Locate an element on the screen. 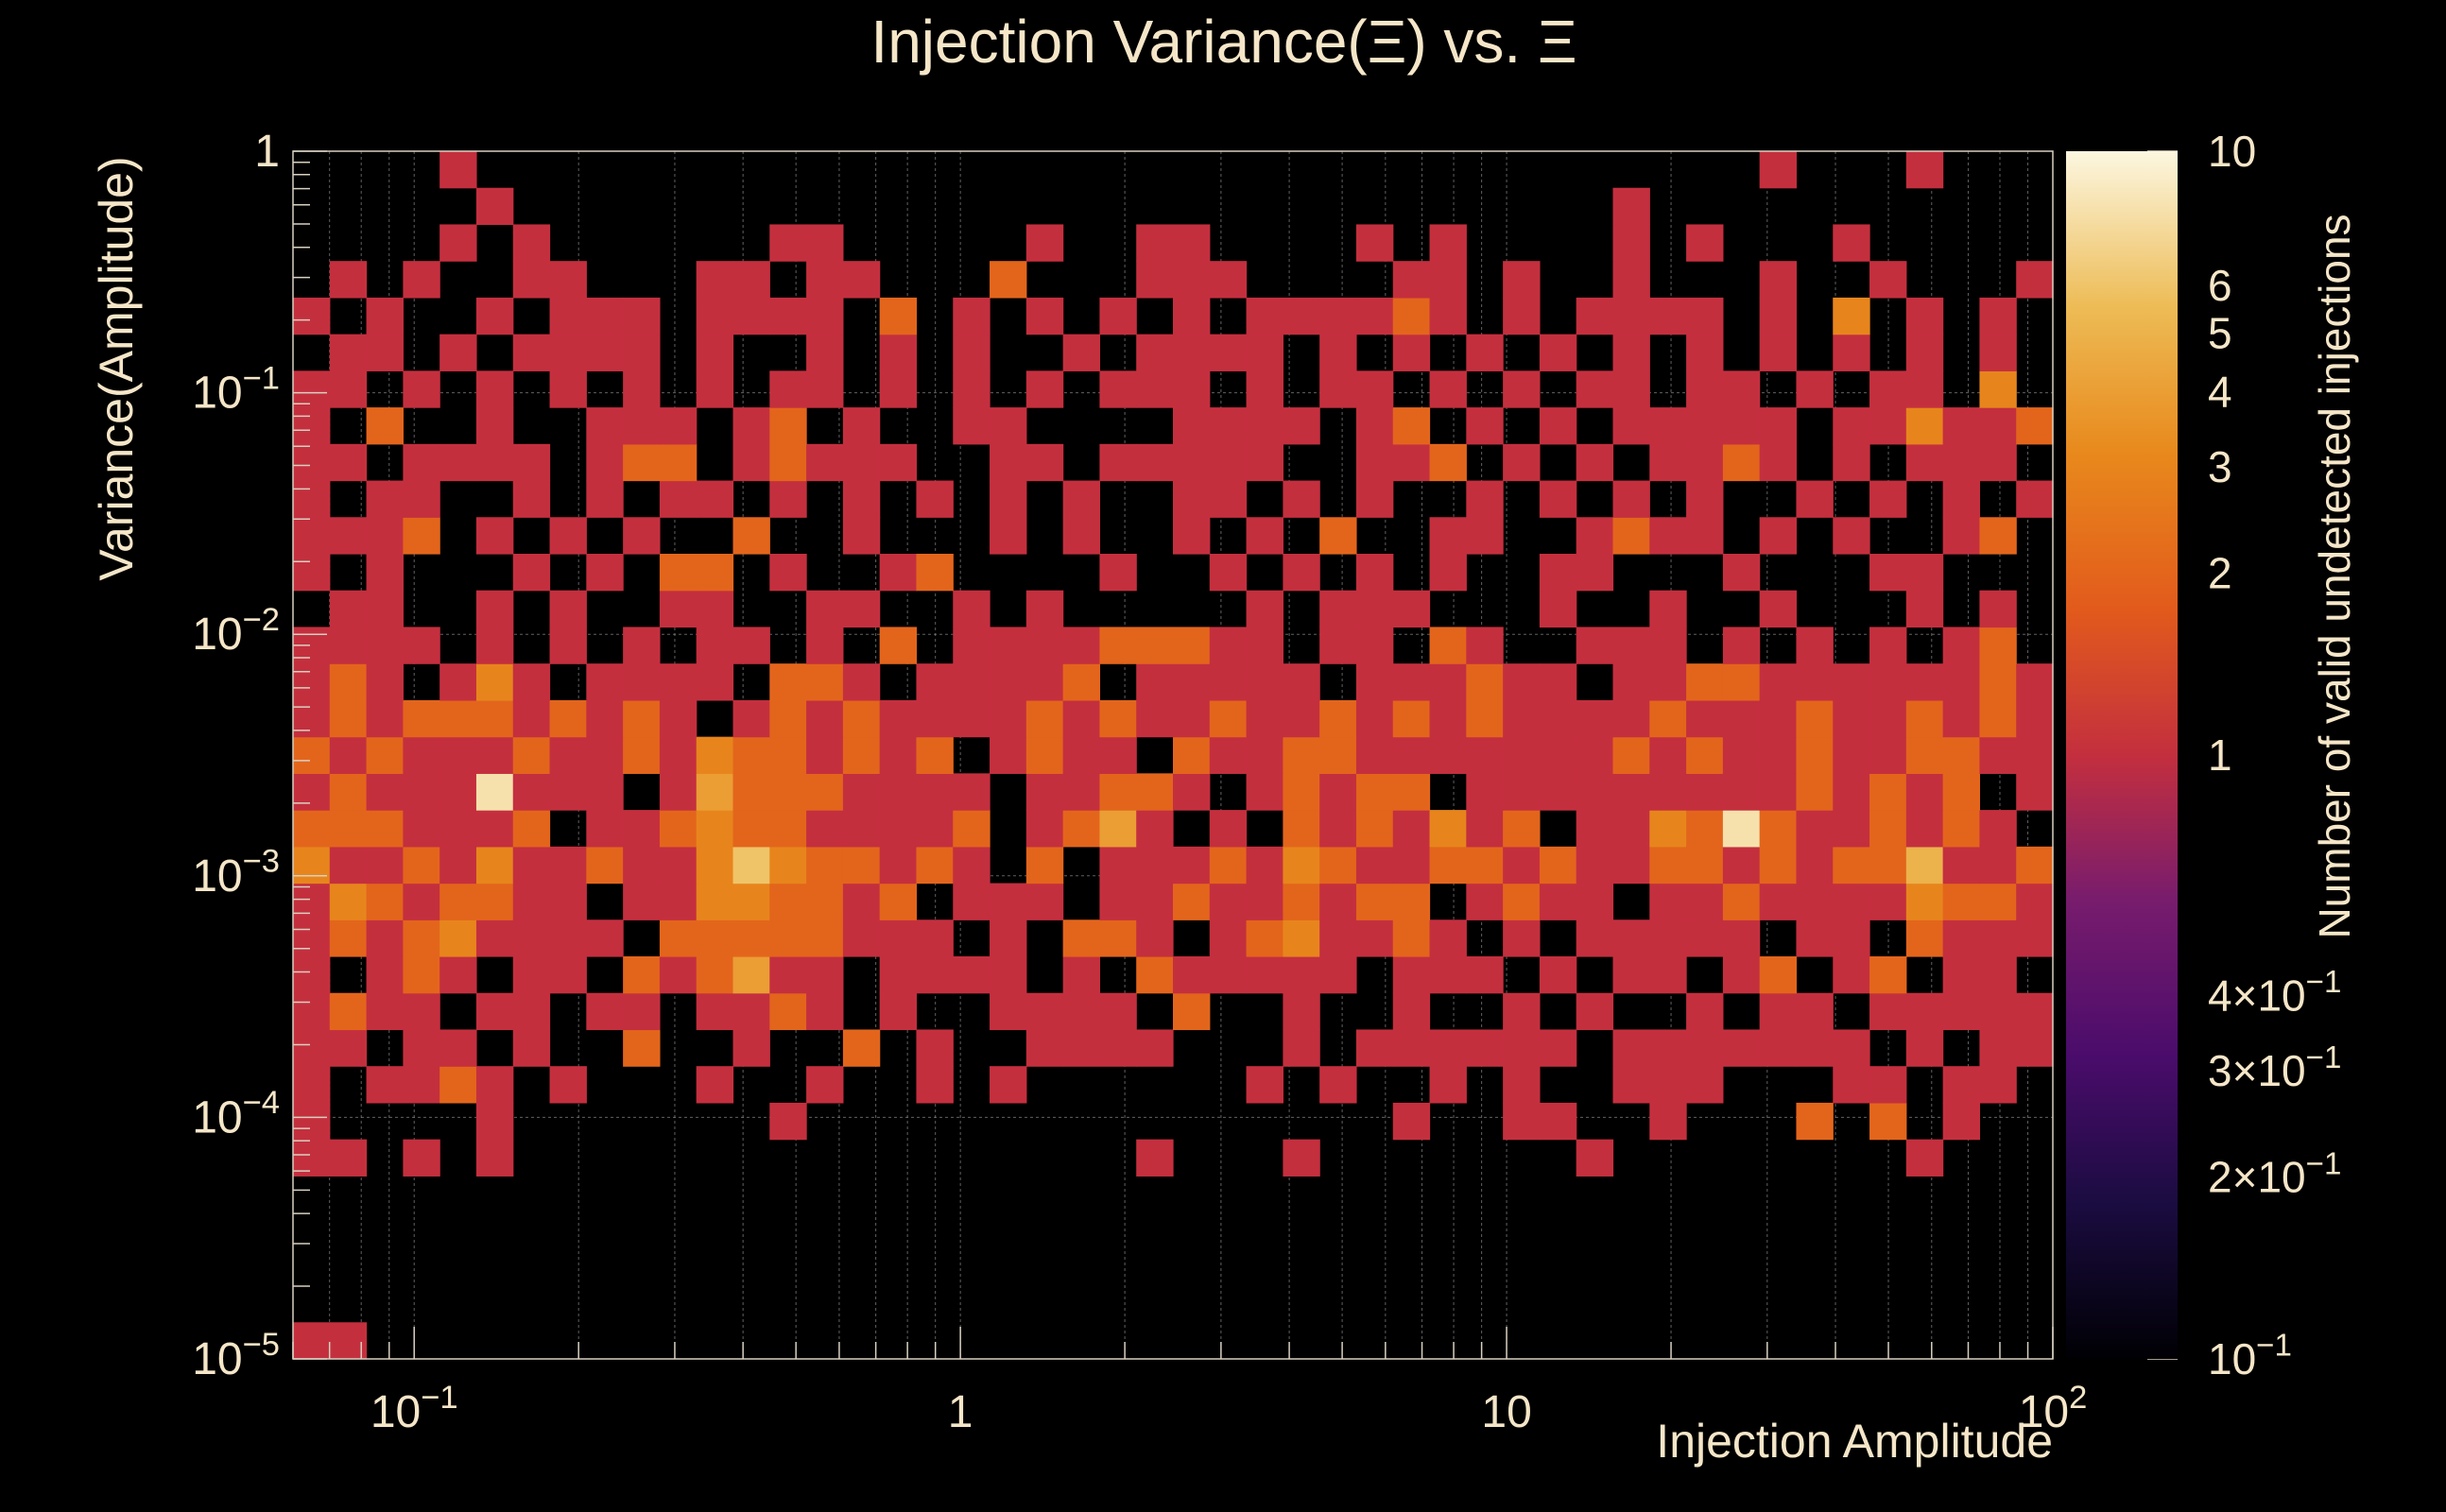 The image size is (2446, 1512). colorbar-tick-label: 2 is located at coordinates (2220, 573).